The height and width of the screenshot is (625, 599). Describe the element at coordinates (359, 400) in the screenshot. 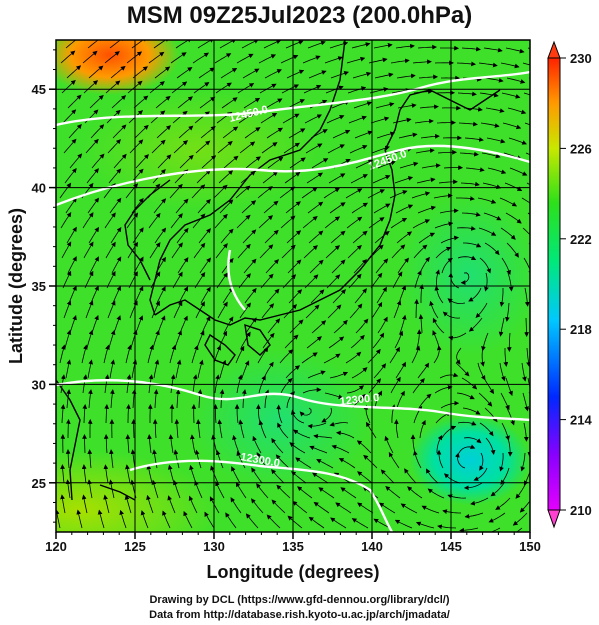

I see `contour-label: 12300.0` at that location.